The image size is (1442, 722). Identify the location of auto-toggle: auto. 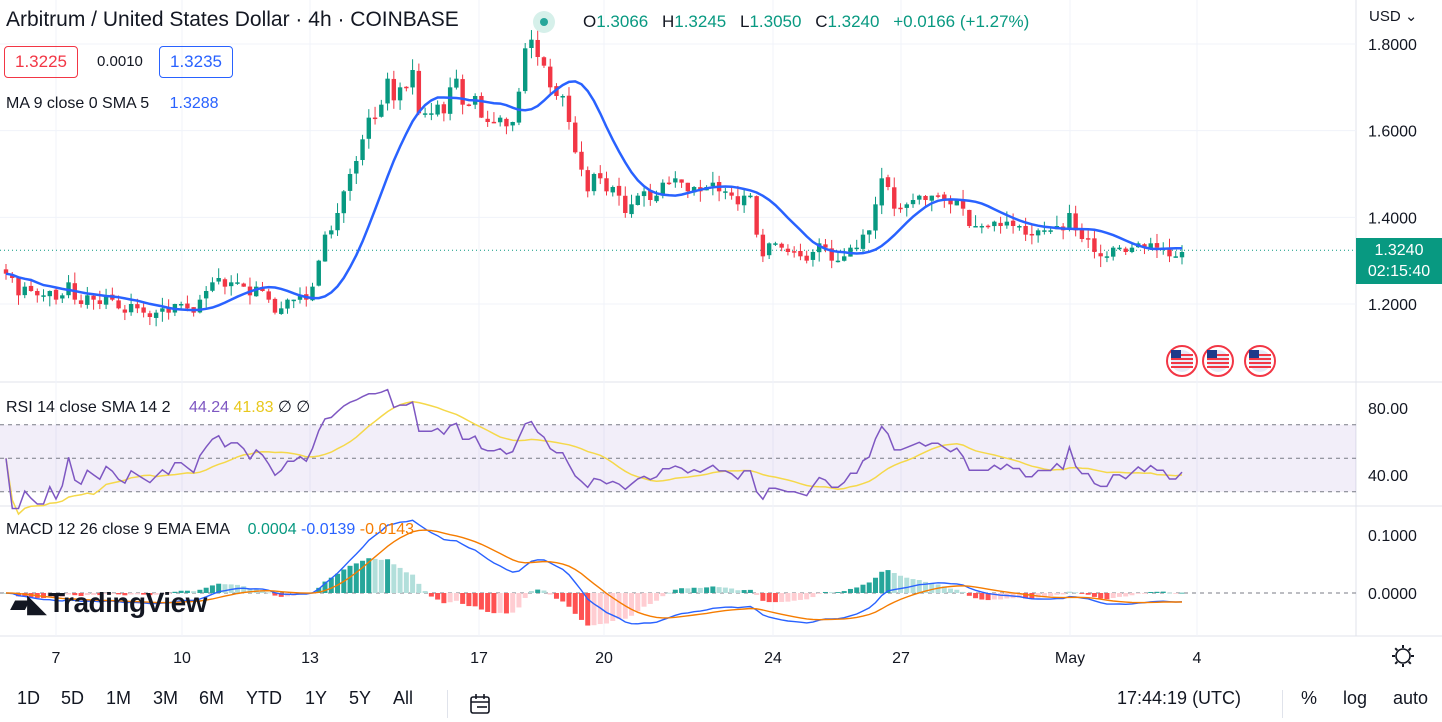
(1411, 698).